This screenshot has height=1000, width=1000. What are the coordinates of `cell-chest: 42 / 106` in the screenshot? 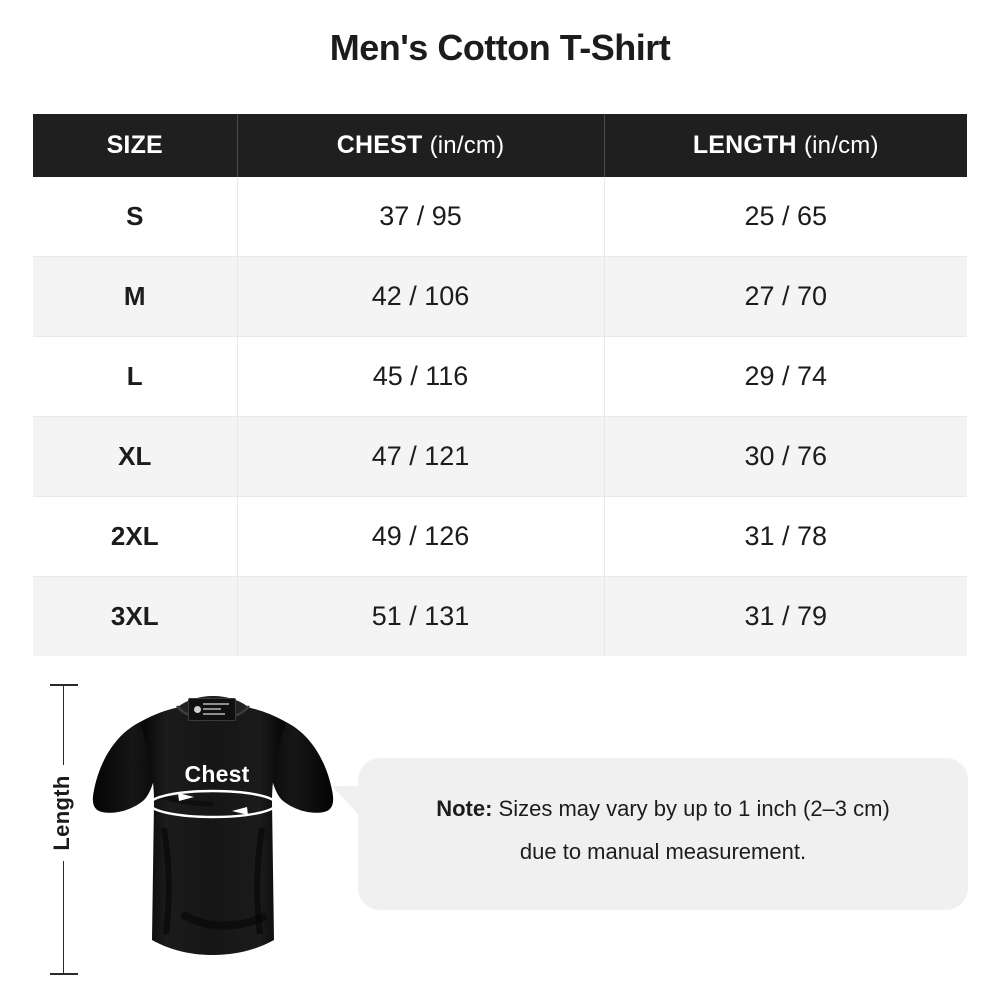 It's located at (421, 296).